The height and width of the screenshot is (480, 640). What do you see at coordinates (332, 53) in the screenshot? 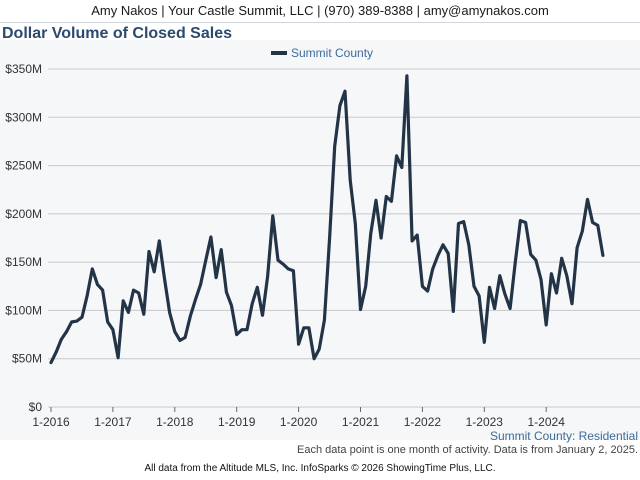
I see `legend-label: Summit County` at bounding box center [332, 53].